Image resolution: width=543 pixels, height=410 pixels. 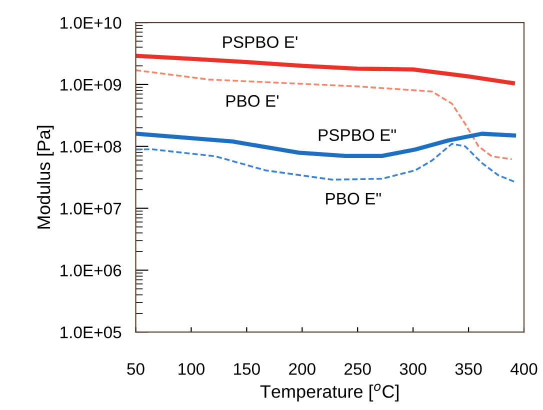 What do you see at coordinates (91, 84) in the screenshot?
I see `y-tick-label: 1.0E+09` at bounding box center [91, 84].